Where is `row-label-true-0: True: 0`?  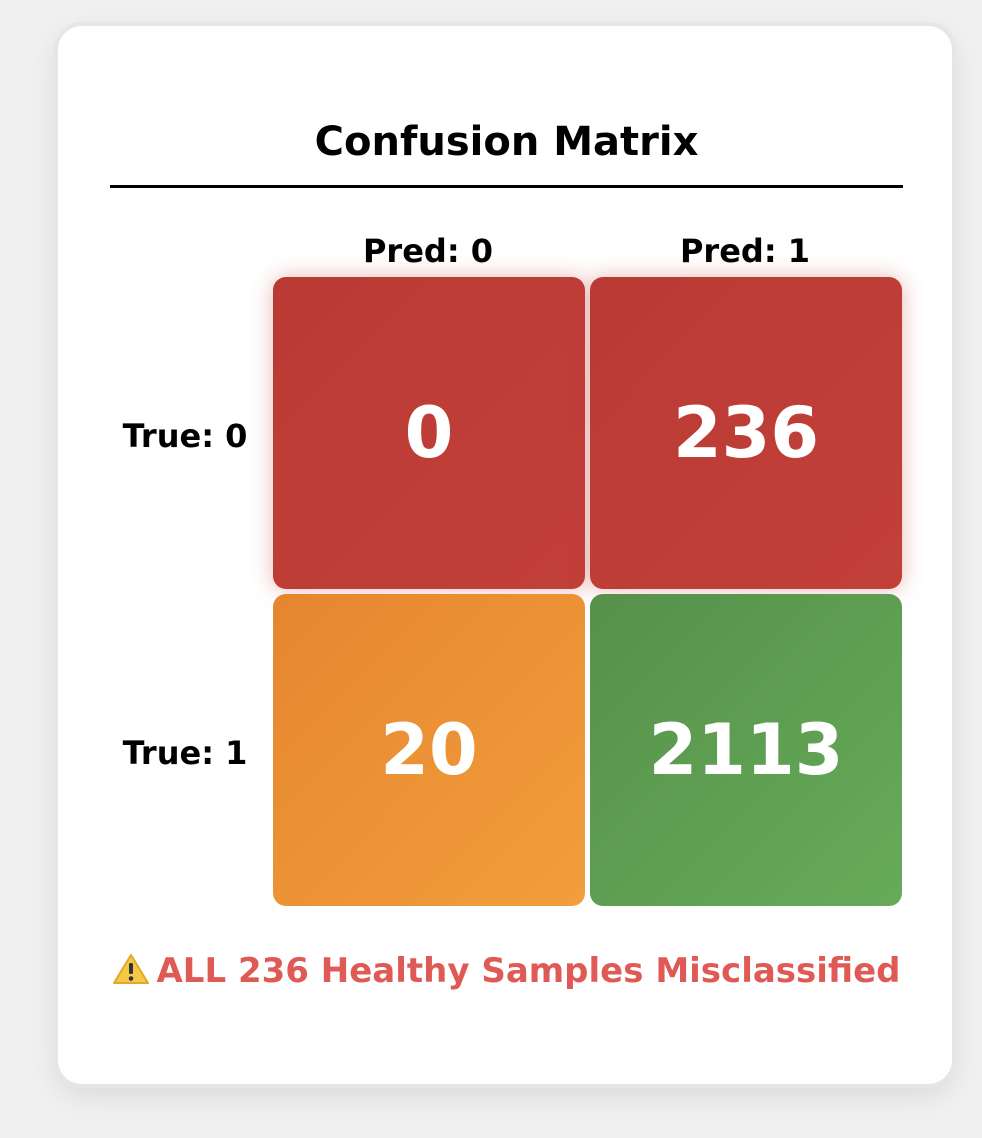
row-label-true-0: True: 0 is located at coordinates (185, 436).